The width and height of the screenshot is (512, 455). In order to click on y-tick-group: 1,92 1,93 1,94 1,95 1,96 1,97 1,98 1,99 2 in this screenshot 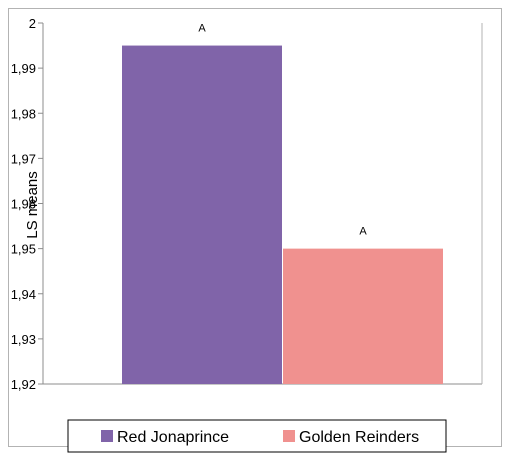, I will do `click(27, 204)`.